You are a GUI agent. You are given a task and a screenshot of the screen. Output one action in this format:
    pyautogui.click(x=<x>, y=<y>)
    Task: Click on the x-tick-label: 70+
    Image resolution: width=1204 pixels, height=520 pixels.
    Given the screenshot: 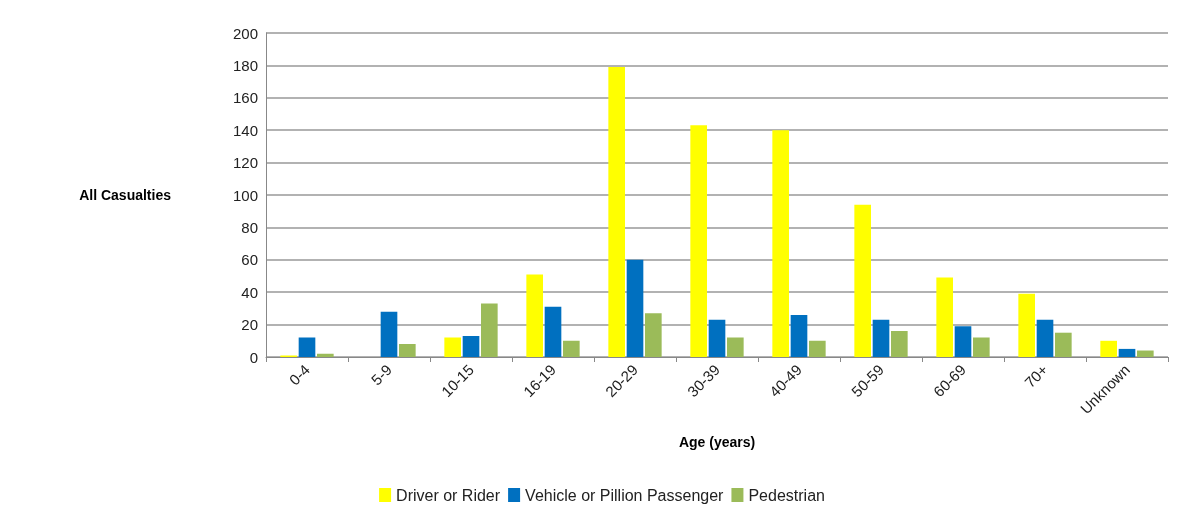 What is the action you would take?
    pyautogui.click(x=1036, y=375)
    